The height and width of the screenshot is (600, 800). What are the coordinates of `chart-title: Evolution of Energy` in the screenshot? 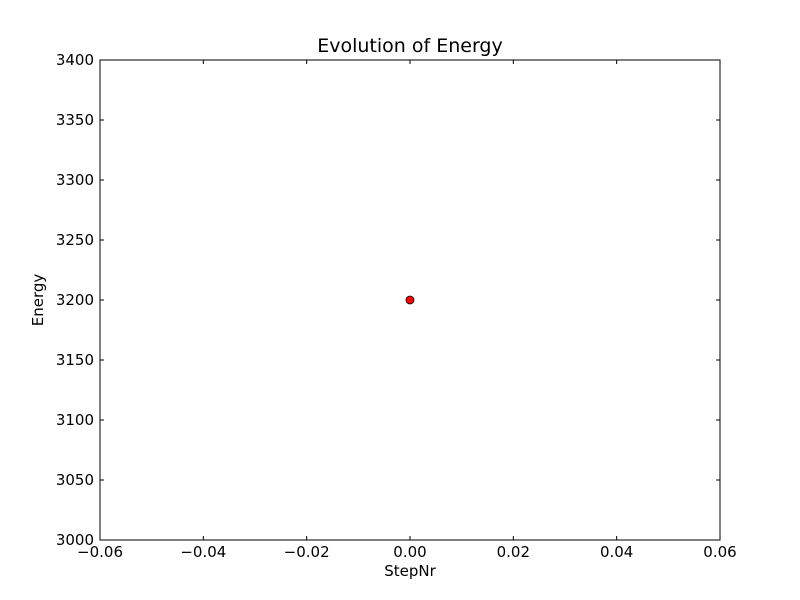 It's located at (410, 46).